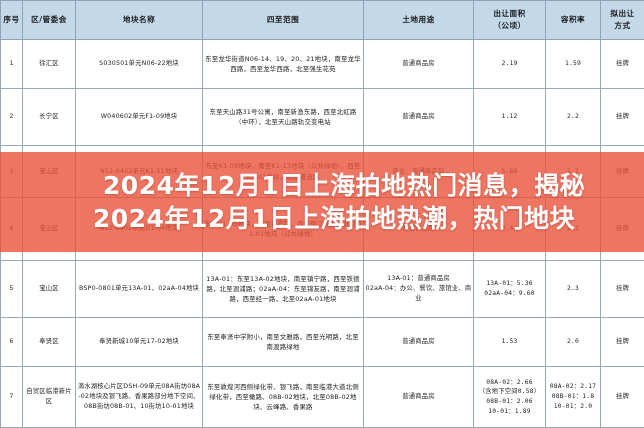  What do you see at coordinates (573, 64) in the screenshot?
I see `cell-far: 1.59` at bounding box center [573, 64].